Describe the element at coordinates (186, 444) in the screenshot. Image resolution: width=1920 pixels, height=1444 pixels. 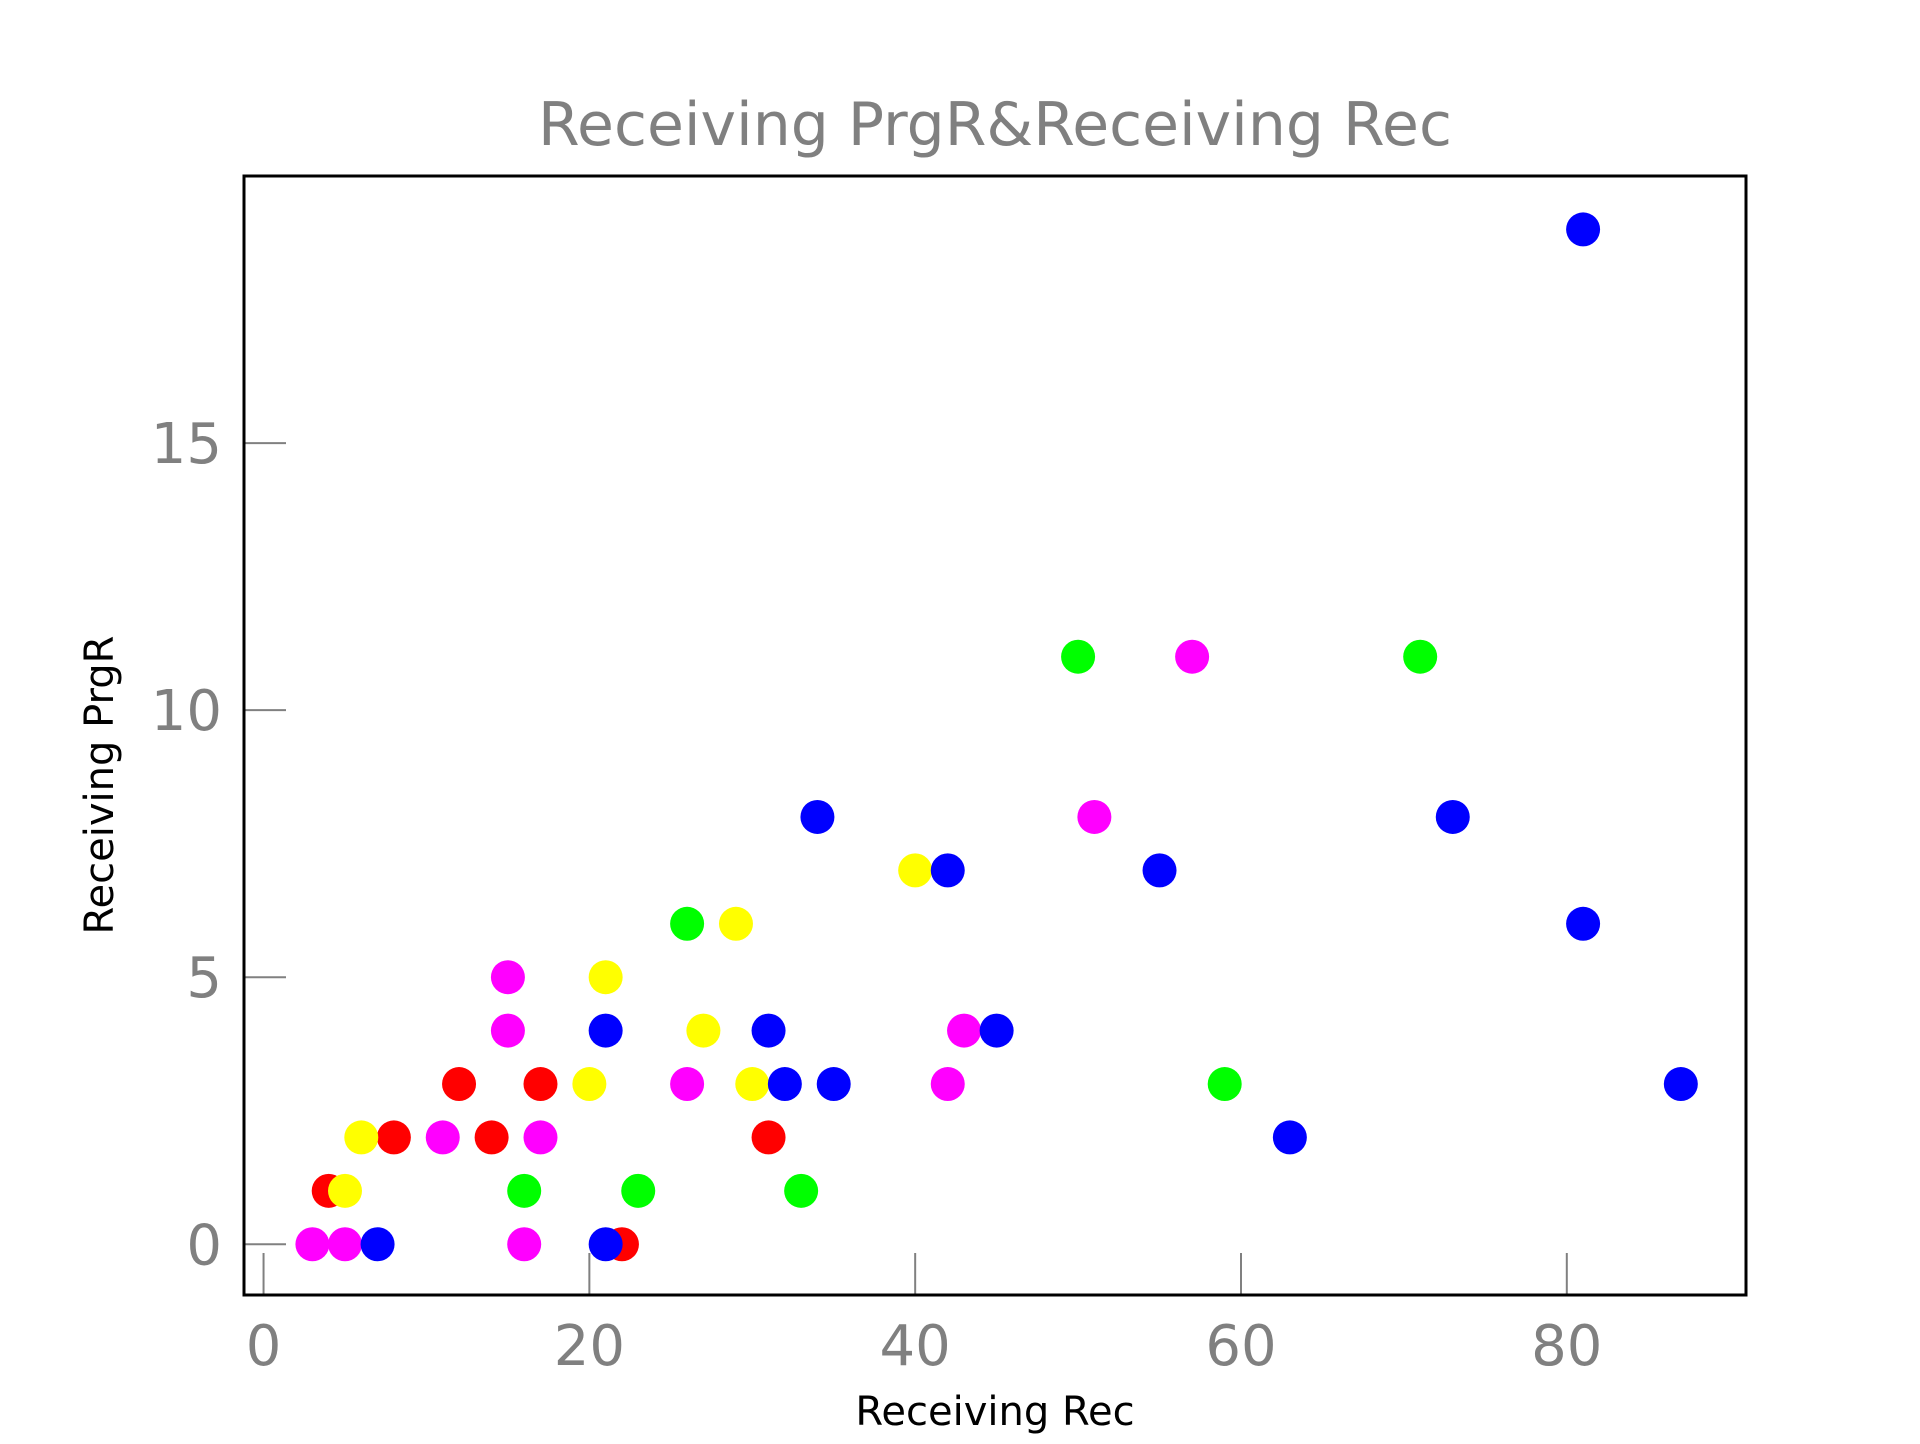
I see `y-tick-label: 15` at that location.